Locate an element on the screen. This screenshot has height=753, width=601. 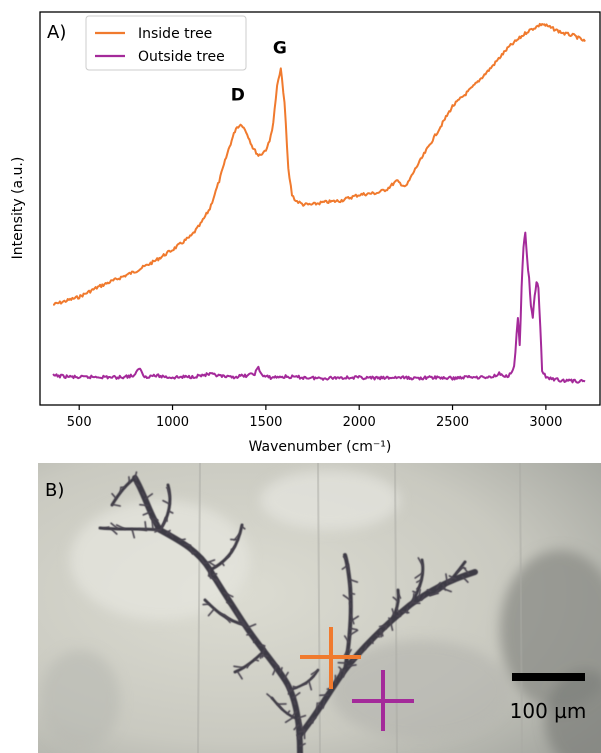
scale-bar-label: 100 µm is located at coordinates (548, 711).